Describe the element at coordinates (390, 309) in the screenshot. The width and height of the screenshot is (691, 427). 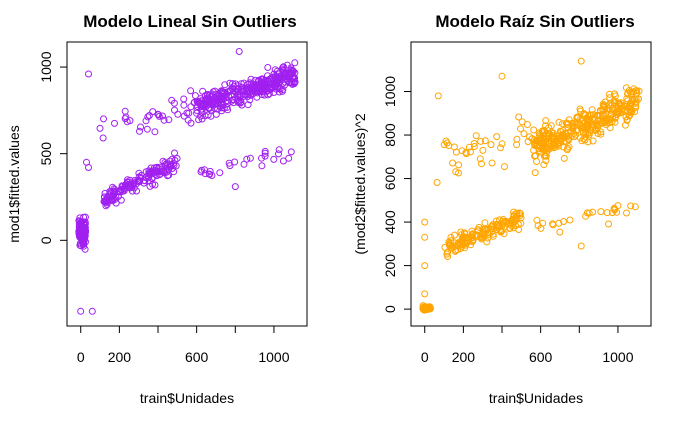
I see `y-tick-label: 0` at that location.